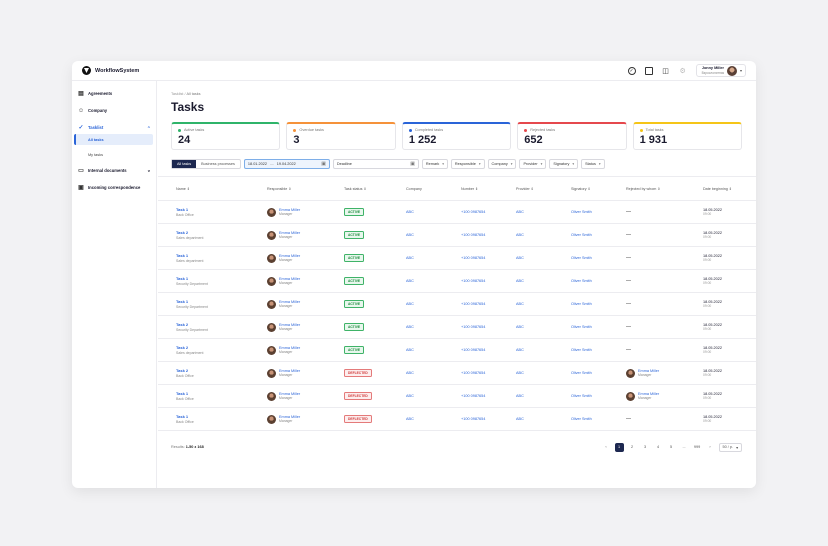 Image resolution: width=828 pixels, height=546 pixels. I want to click on sidebar-item-internal-documents: ▭ Internal documents v, so click(114, 170).